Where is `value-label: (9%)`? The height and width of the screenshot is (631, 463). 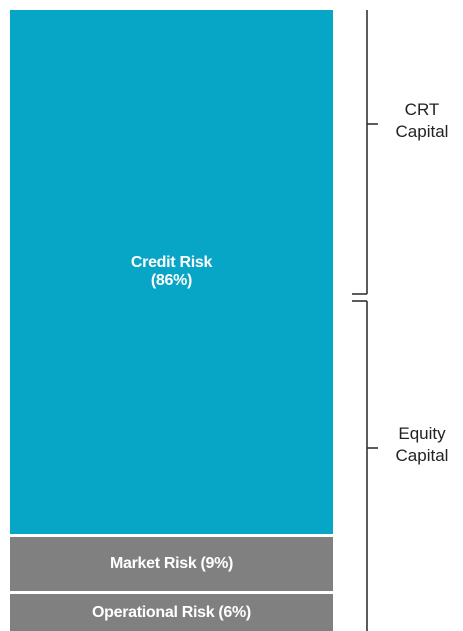
value-label: (9%) is located at coordinates (217, 564).